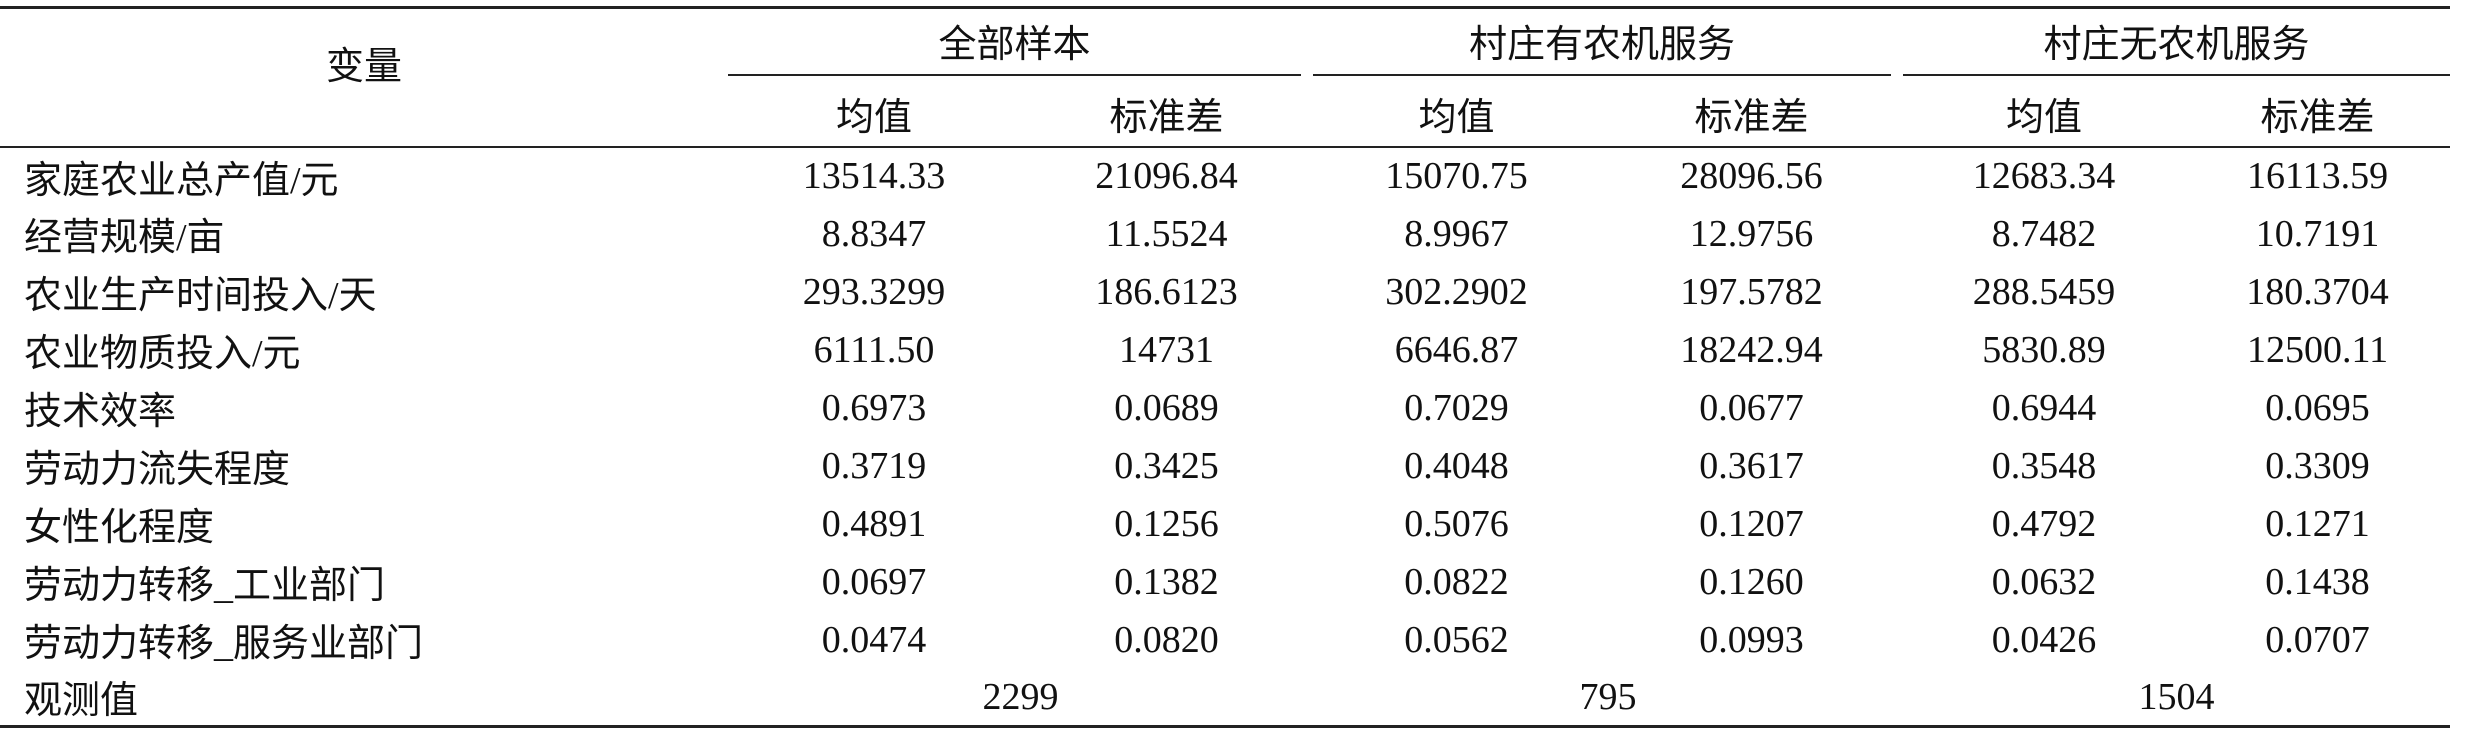  What do you see at coordinates (1751, 581) in the screenshot?
I see `cell: 0.1260` at bounding box center [1751, 581].